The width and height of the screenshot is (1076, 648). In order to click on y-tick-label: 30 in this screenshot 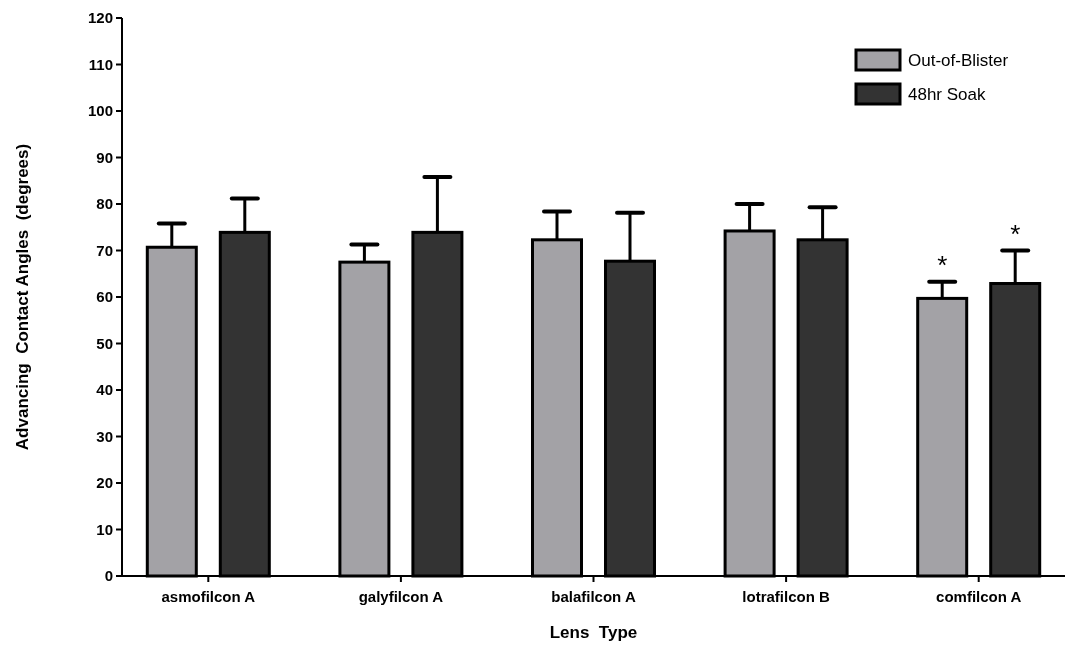, I will do `click(104, 436)`.